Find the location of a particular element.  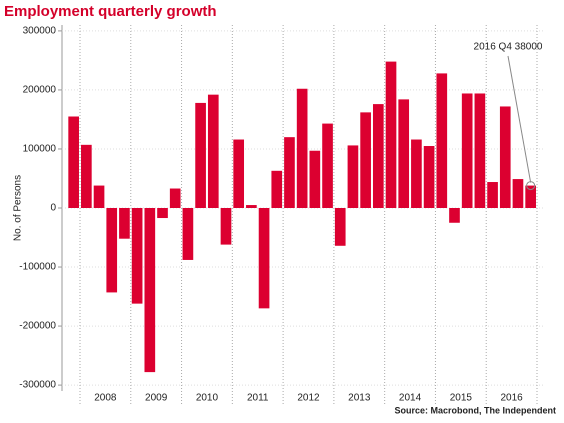

y-tick-label: 100000 is located at coordinates (40, 149).